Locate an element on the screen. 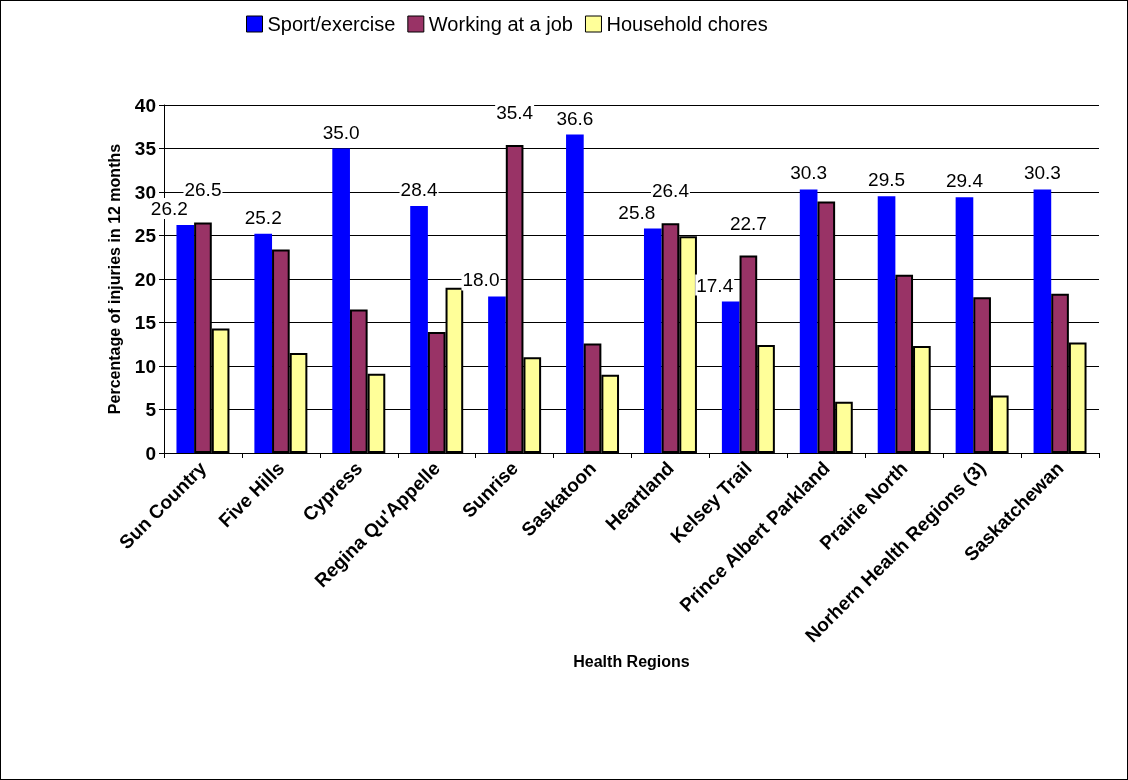 The width and height of the screenshot is (1128, 780). legend-label: Household chores is located at coordinates (687, 24).